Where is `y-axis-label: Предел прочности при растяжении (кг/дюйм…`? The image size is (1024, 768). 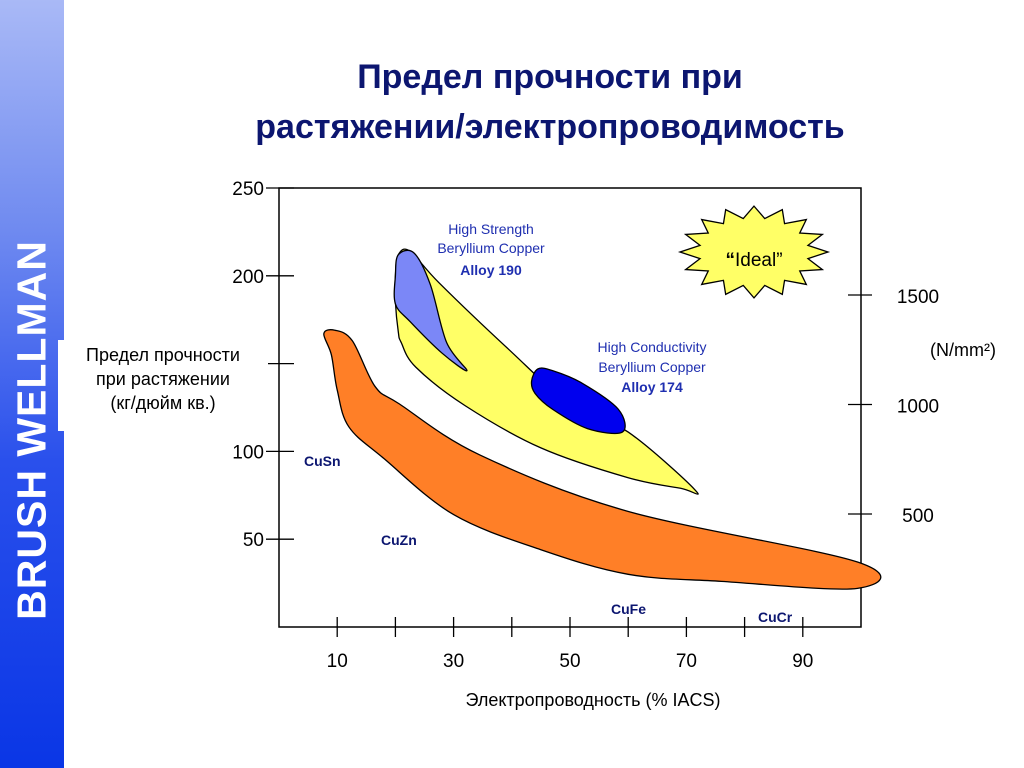 y-axis-label: Предел прочности при растяжении (кг/дюйм… is located at coordinates (163, 385).